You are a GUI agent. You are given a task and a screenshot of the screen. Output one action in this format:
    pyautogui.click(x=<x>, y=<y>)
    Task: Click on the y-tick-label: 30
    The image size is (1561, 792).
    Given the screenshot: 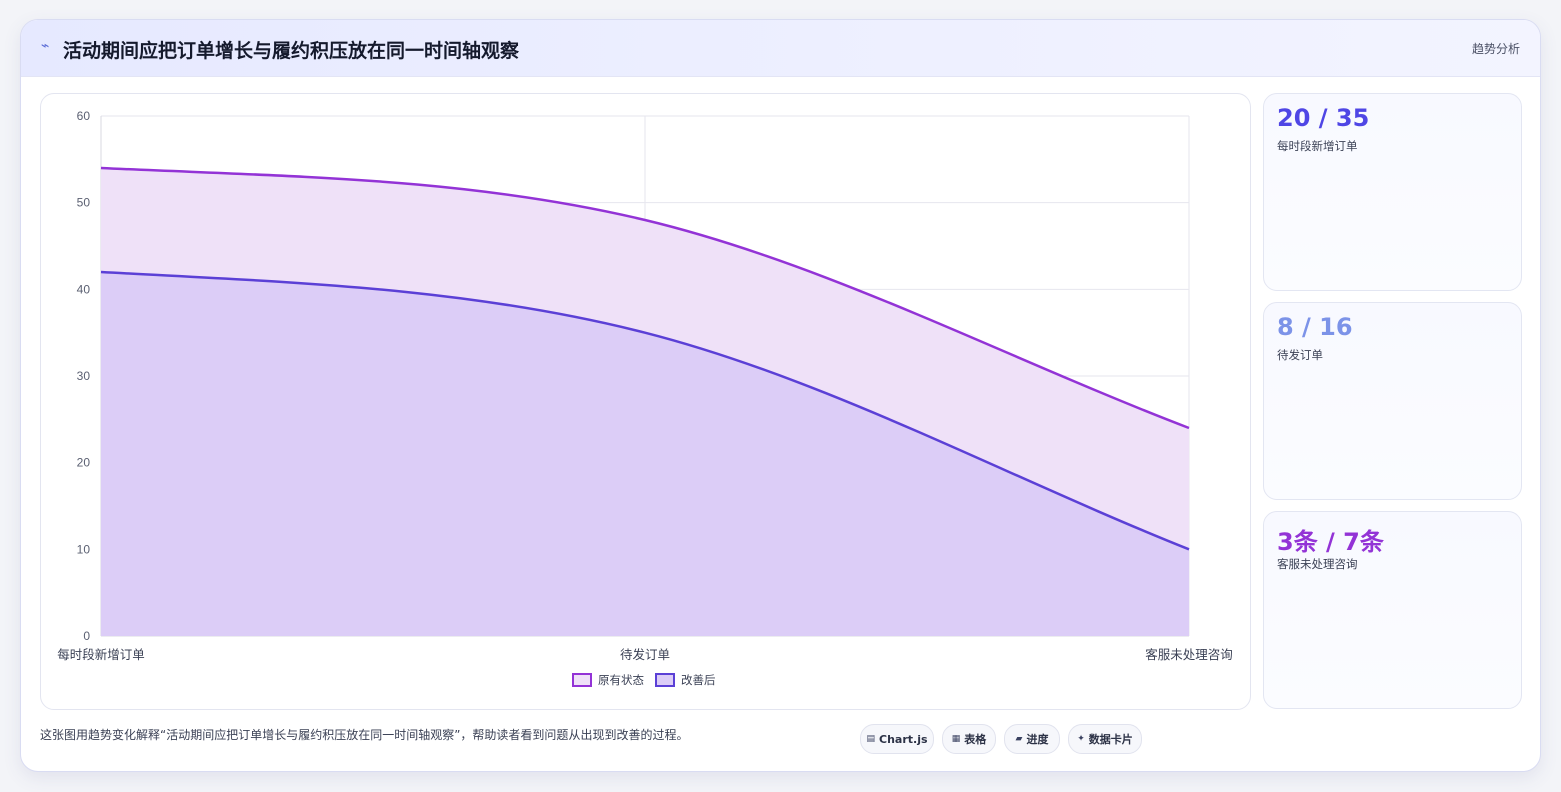 What is the action you would take?
    pyautogui.click(x=84, y=376)
    